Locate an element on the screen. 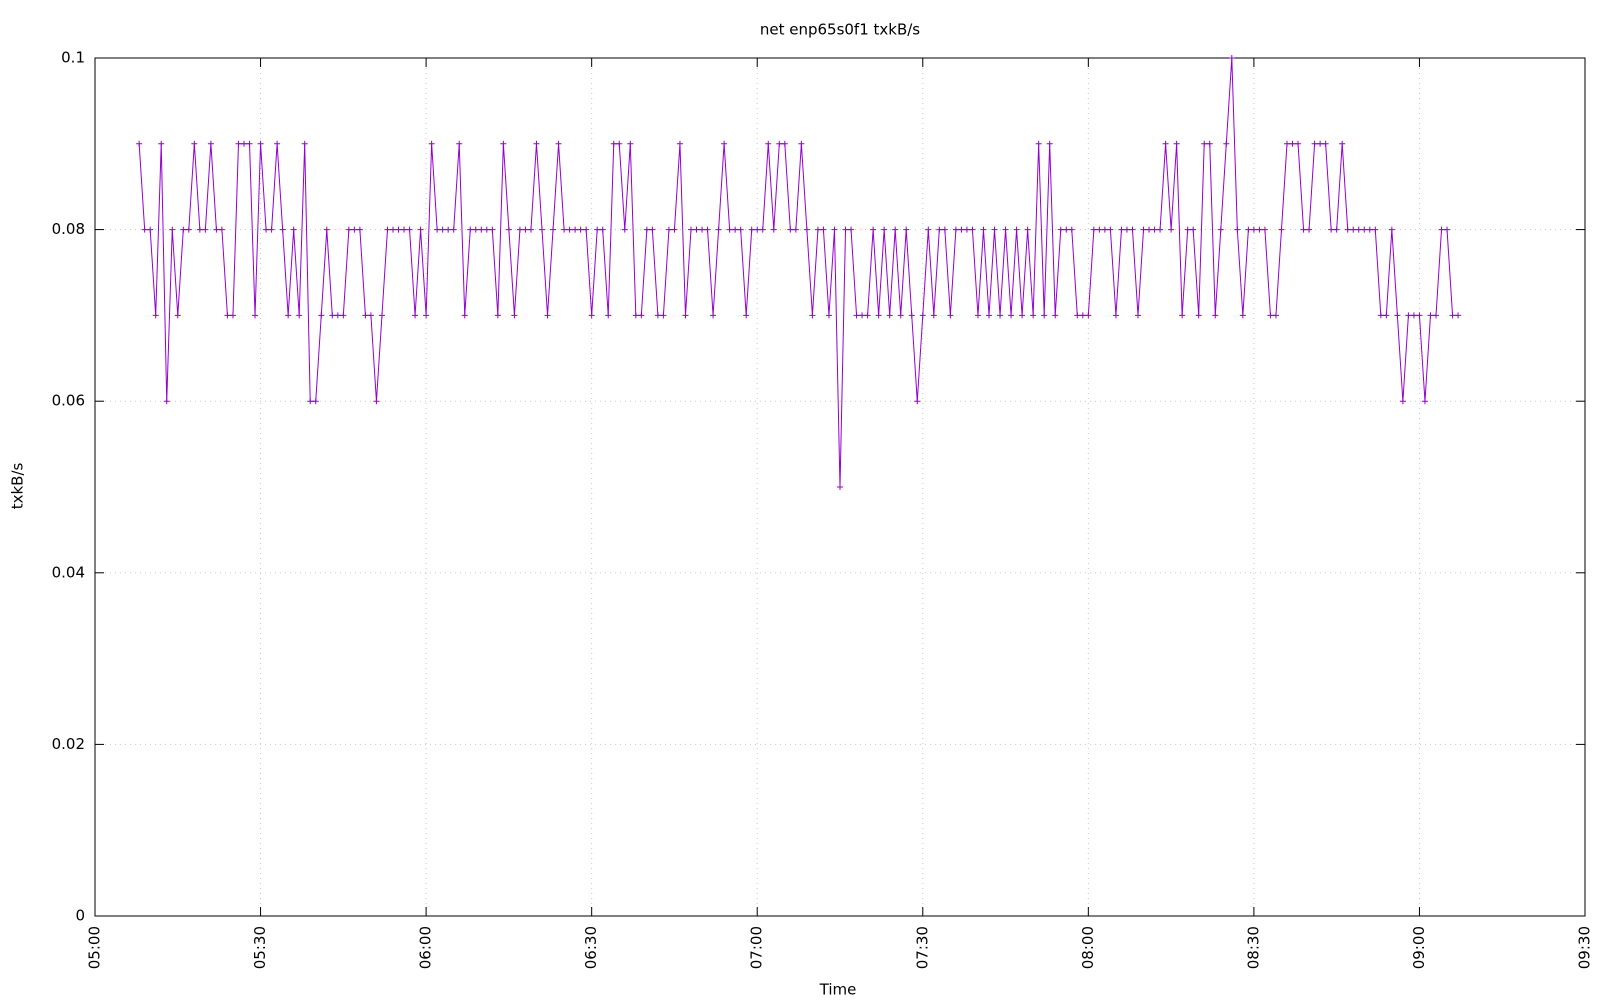 The height and width of the screenshot is (1000, 1600). y-axis-label: txkB/s is located at coordinates (18, 486).